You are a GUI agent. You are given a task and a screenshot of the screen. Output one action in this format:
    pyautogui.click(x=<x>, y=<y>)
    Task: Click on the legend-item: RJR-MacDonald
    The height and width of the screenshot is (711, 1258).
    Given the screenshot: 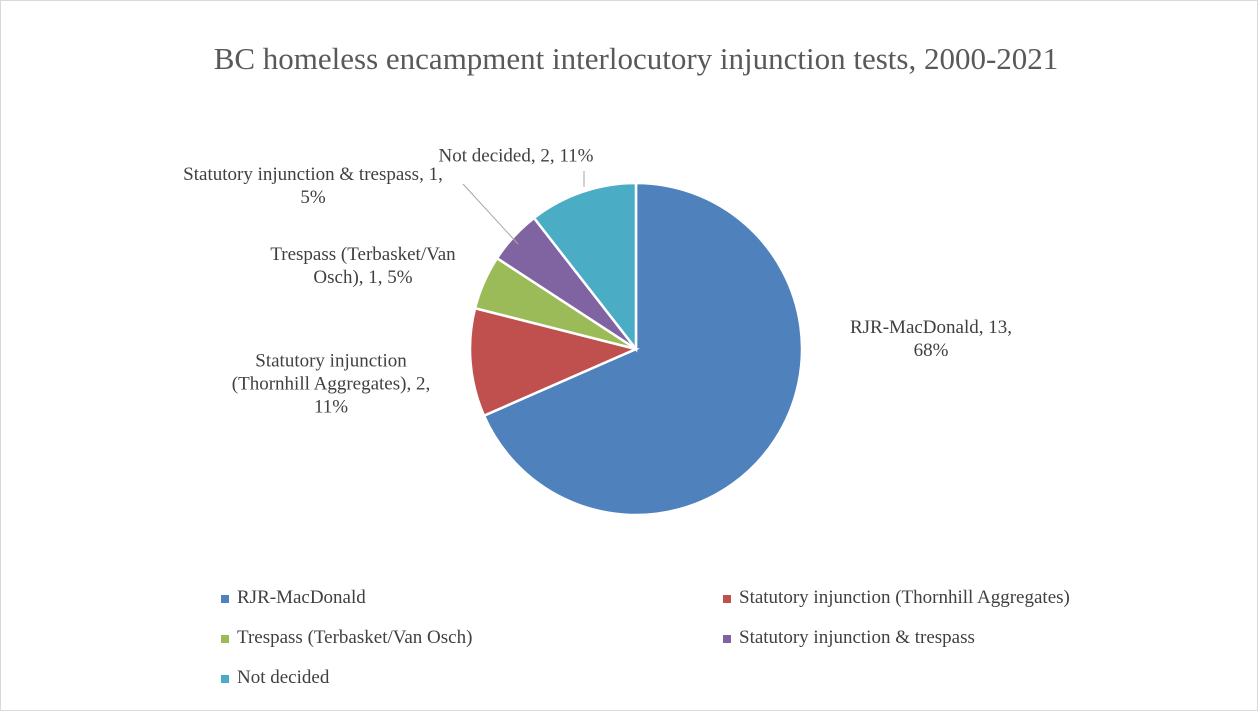 What is the action you would take?
    pyautogui.click(x=293, y=598)
    